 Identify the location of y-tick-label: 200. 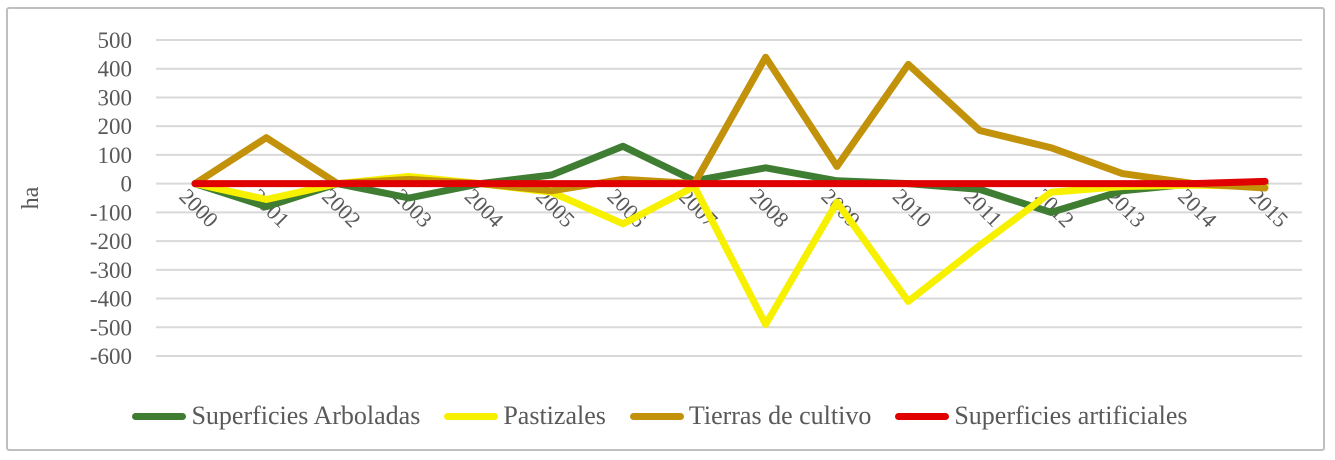
(115, 126).